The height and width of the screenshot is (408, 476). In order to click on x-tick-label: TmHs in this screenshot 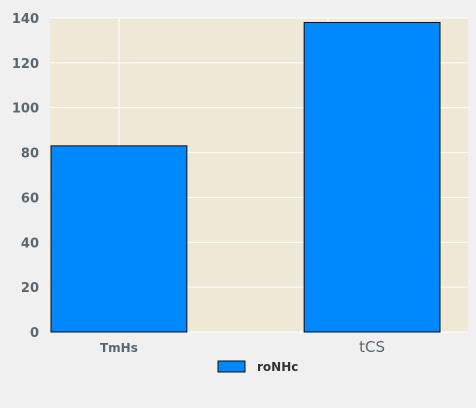, I will do `click(119, 348)`.